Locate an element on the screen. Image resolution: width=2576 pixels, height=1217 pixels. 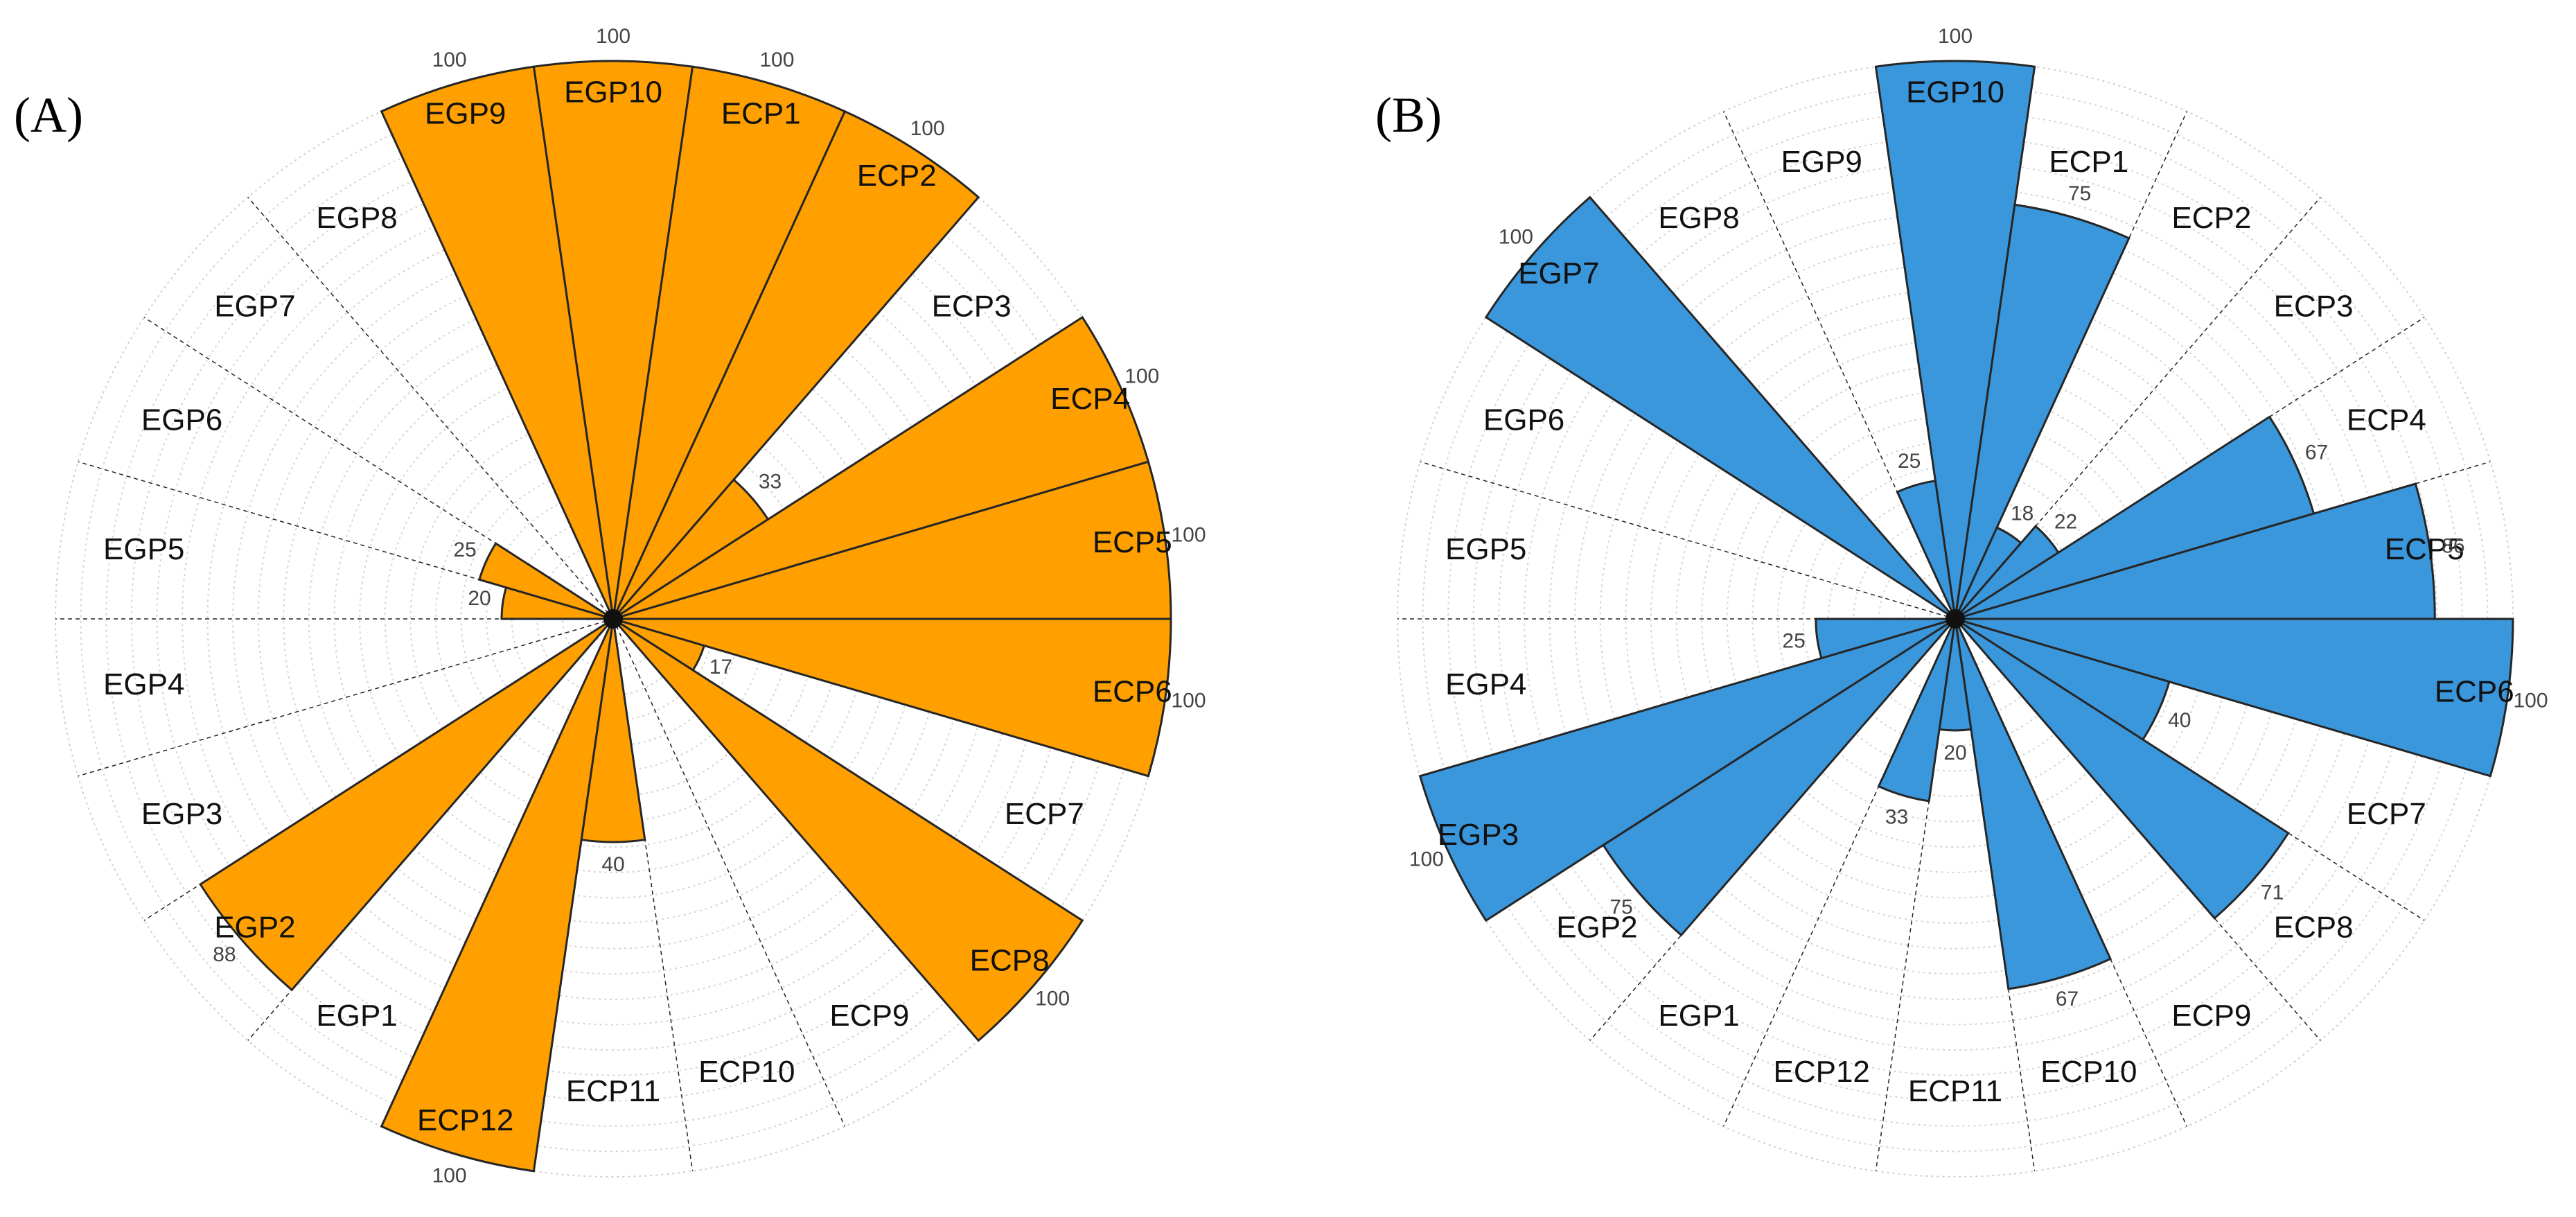
category-label: EGP5 is located at coordinates (143, 549).